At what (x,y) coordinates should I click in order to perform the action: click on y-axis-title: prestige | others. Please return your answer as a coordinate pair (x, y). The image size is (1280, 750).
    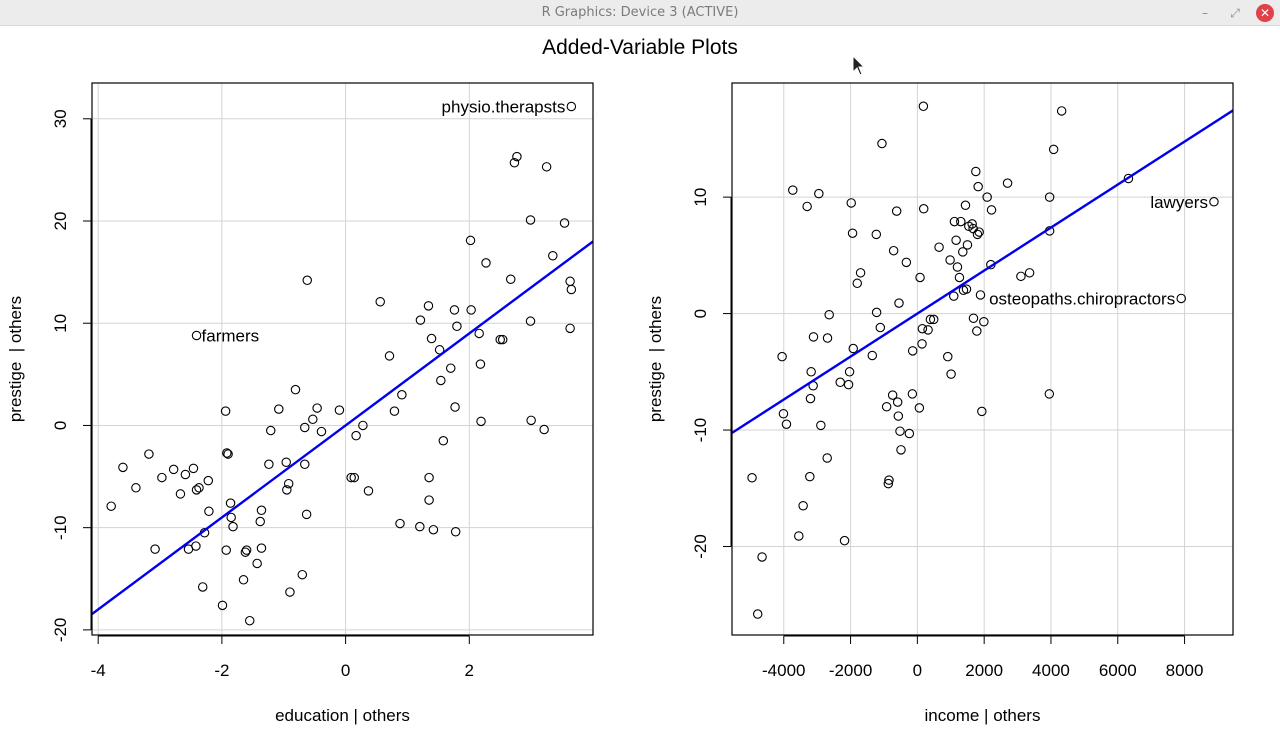
    Looking at the image, I should click on (655, 359).